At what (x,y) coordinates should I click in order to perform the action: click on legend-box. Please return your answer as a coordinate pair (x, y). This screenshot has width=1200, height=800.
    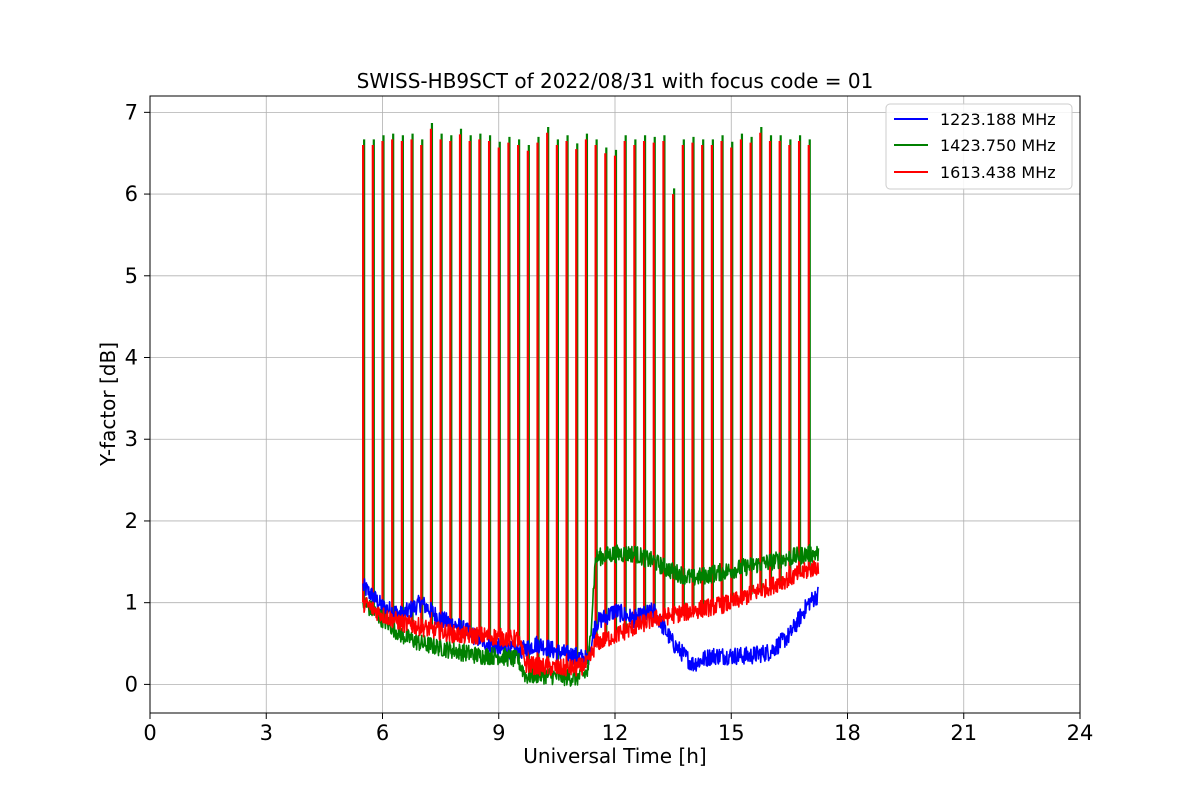
    Looking at the image, I should click on (979, 146).